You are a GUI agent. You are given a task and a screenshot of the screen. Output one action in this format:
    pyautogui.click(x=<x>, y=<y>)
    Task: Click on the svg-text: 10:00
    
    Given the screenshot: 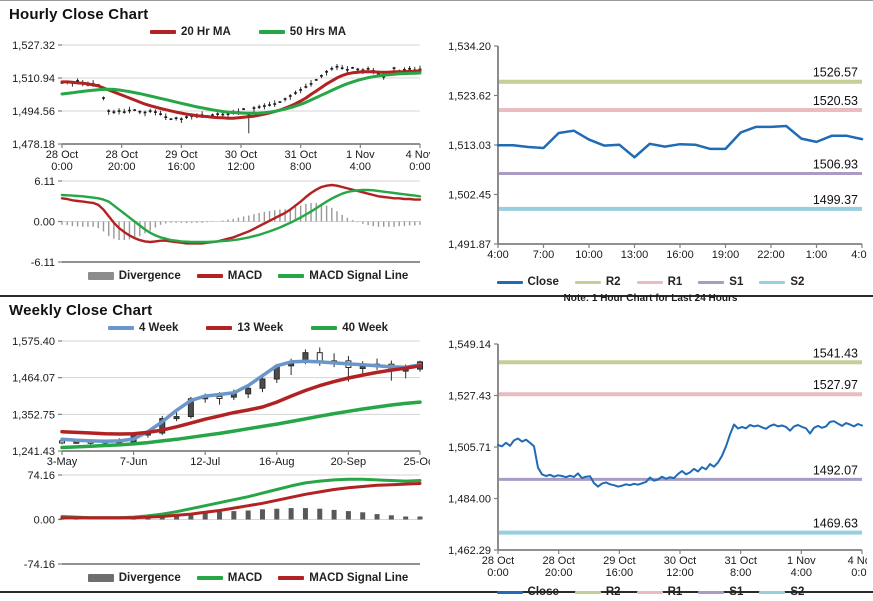 What is the action you would take?
    pyautogui.click(x=589, y=255)
    